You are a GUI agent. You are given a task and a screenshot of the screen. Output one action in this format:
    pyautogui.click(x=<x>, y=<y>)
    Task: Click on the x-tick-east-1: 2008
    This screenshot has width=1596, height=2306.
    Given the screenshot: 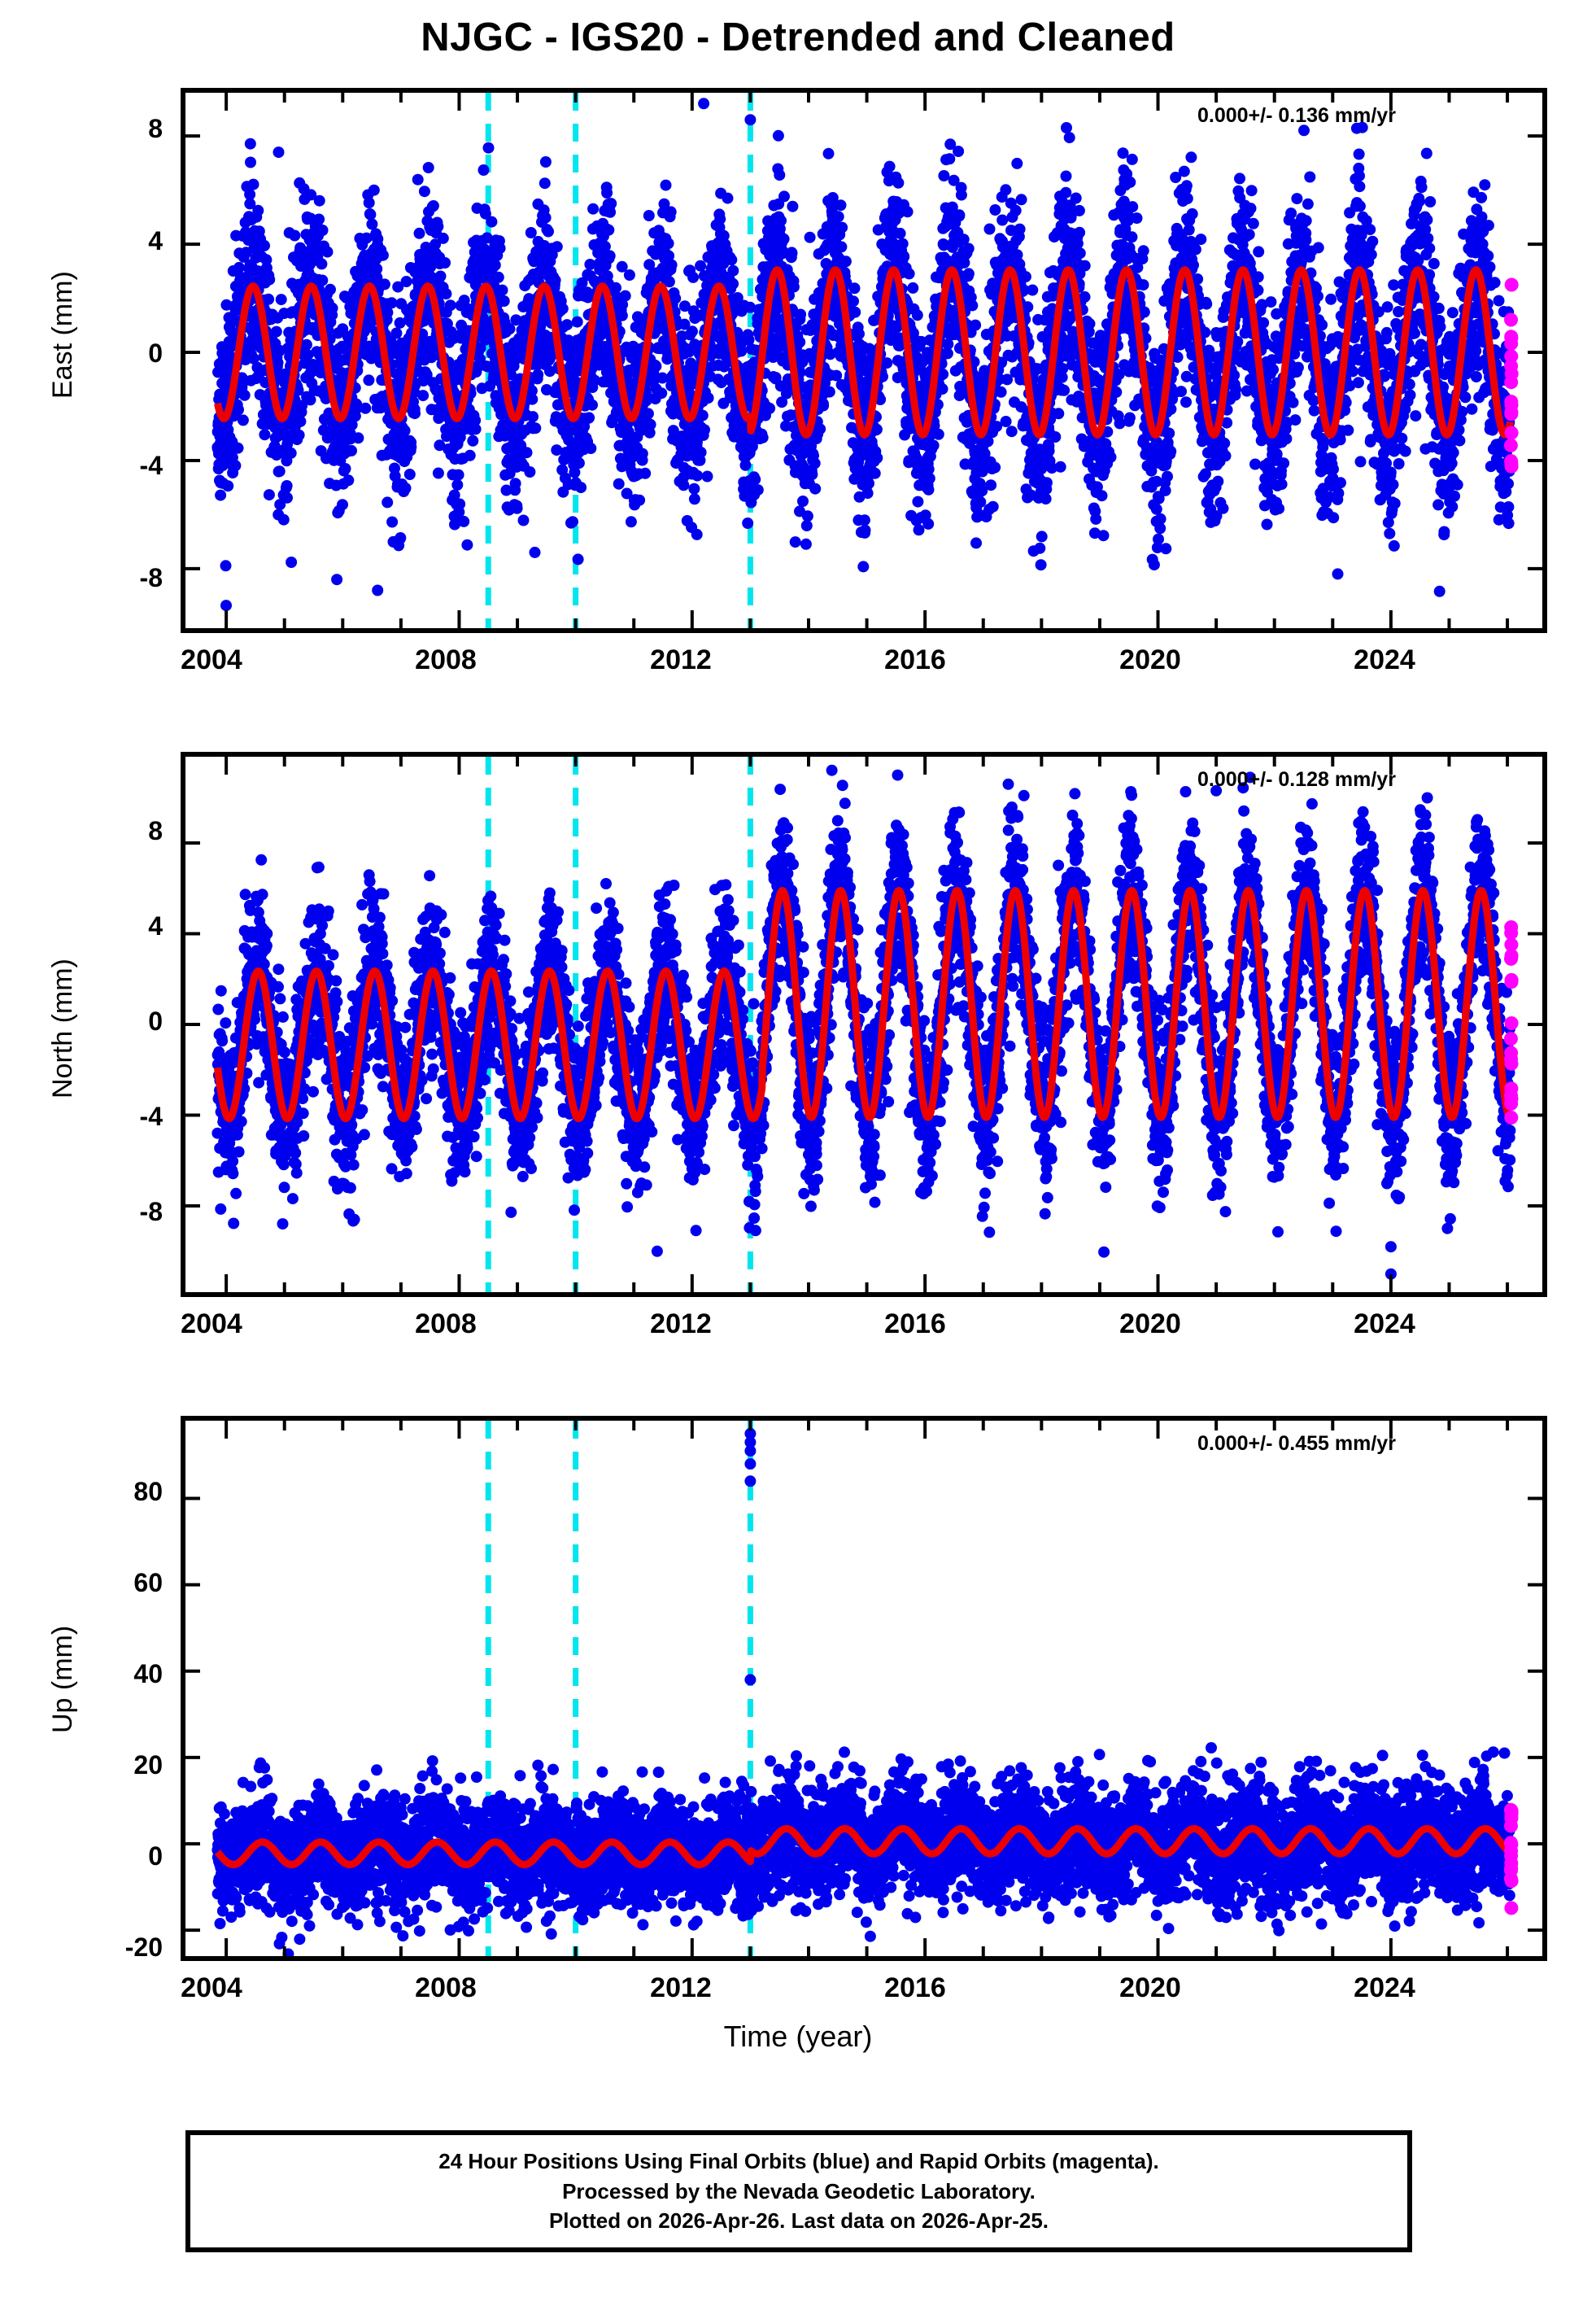 What is the action you would take?
    pyautogui.click(x=445, y=660)
    